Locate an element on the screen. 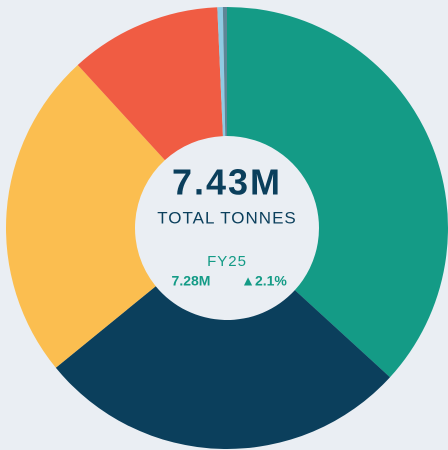  prior-label: FY25 is located at coordinates (227, 261).